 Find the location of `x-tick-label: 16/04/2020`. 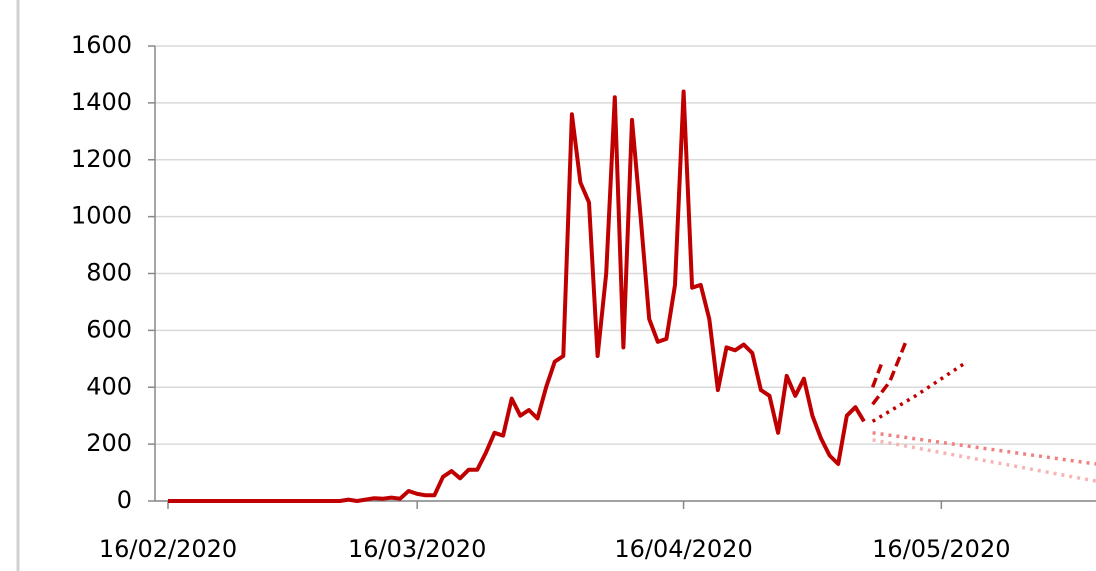

x-tick-label: 16/04/2020 is located at coordinates (683, 549).